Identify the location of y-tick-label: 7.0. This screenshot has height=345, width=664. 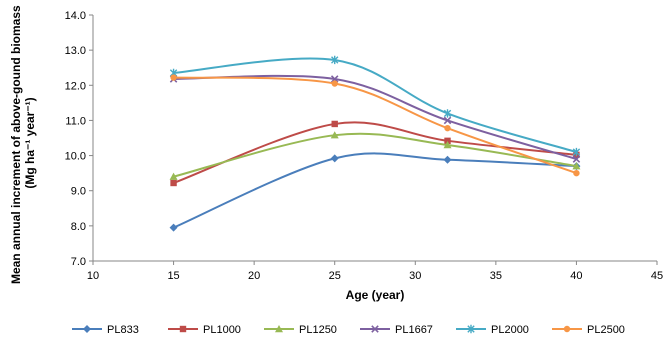
(78, 262).